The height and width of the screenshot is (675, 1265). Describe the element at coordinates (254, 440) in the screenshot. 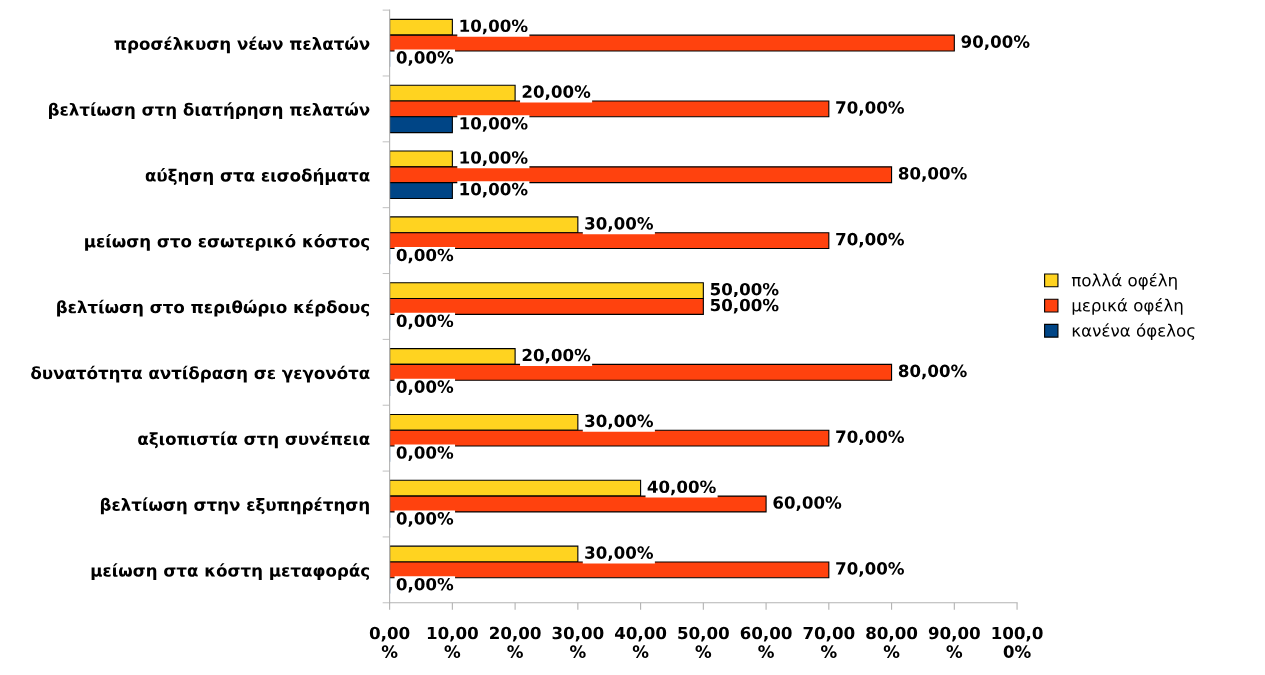

I see `y-tick-label: αξιοπιστία στη συνέπεια` at that location.